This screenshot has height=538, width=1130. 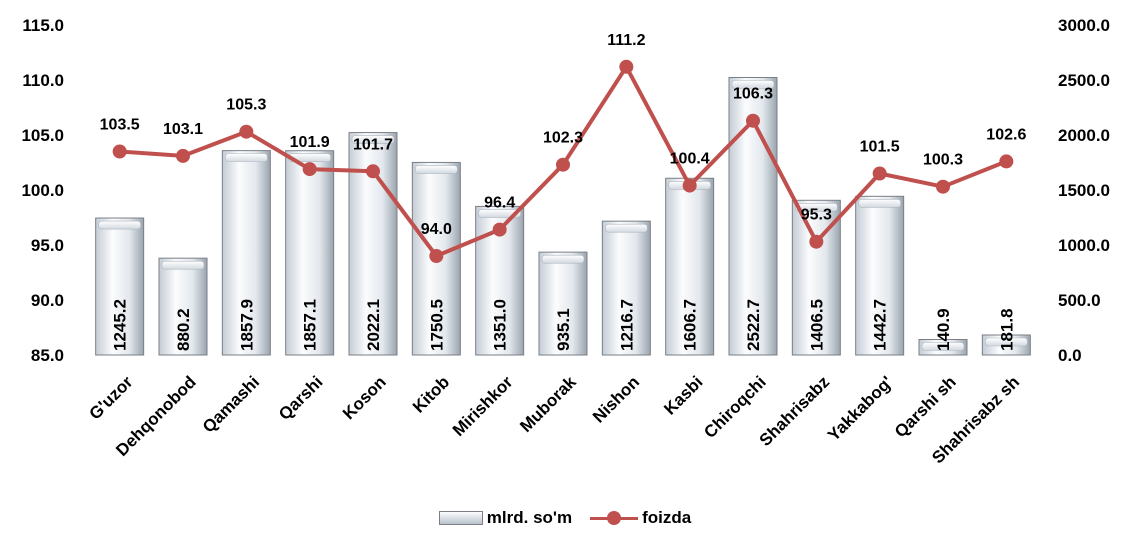 What do you see at coordinates (640, 518) in the screenshot?
I see `legend-item-line: foizda` at bounding box center [640, 518].